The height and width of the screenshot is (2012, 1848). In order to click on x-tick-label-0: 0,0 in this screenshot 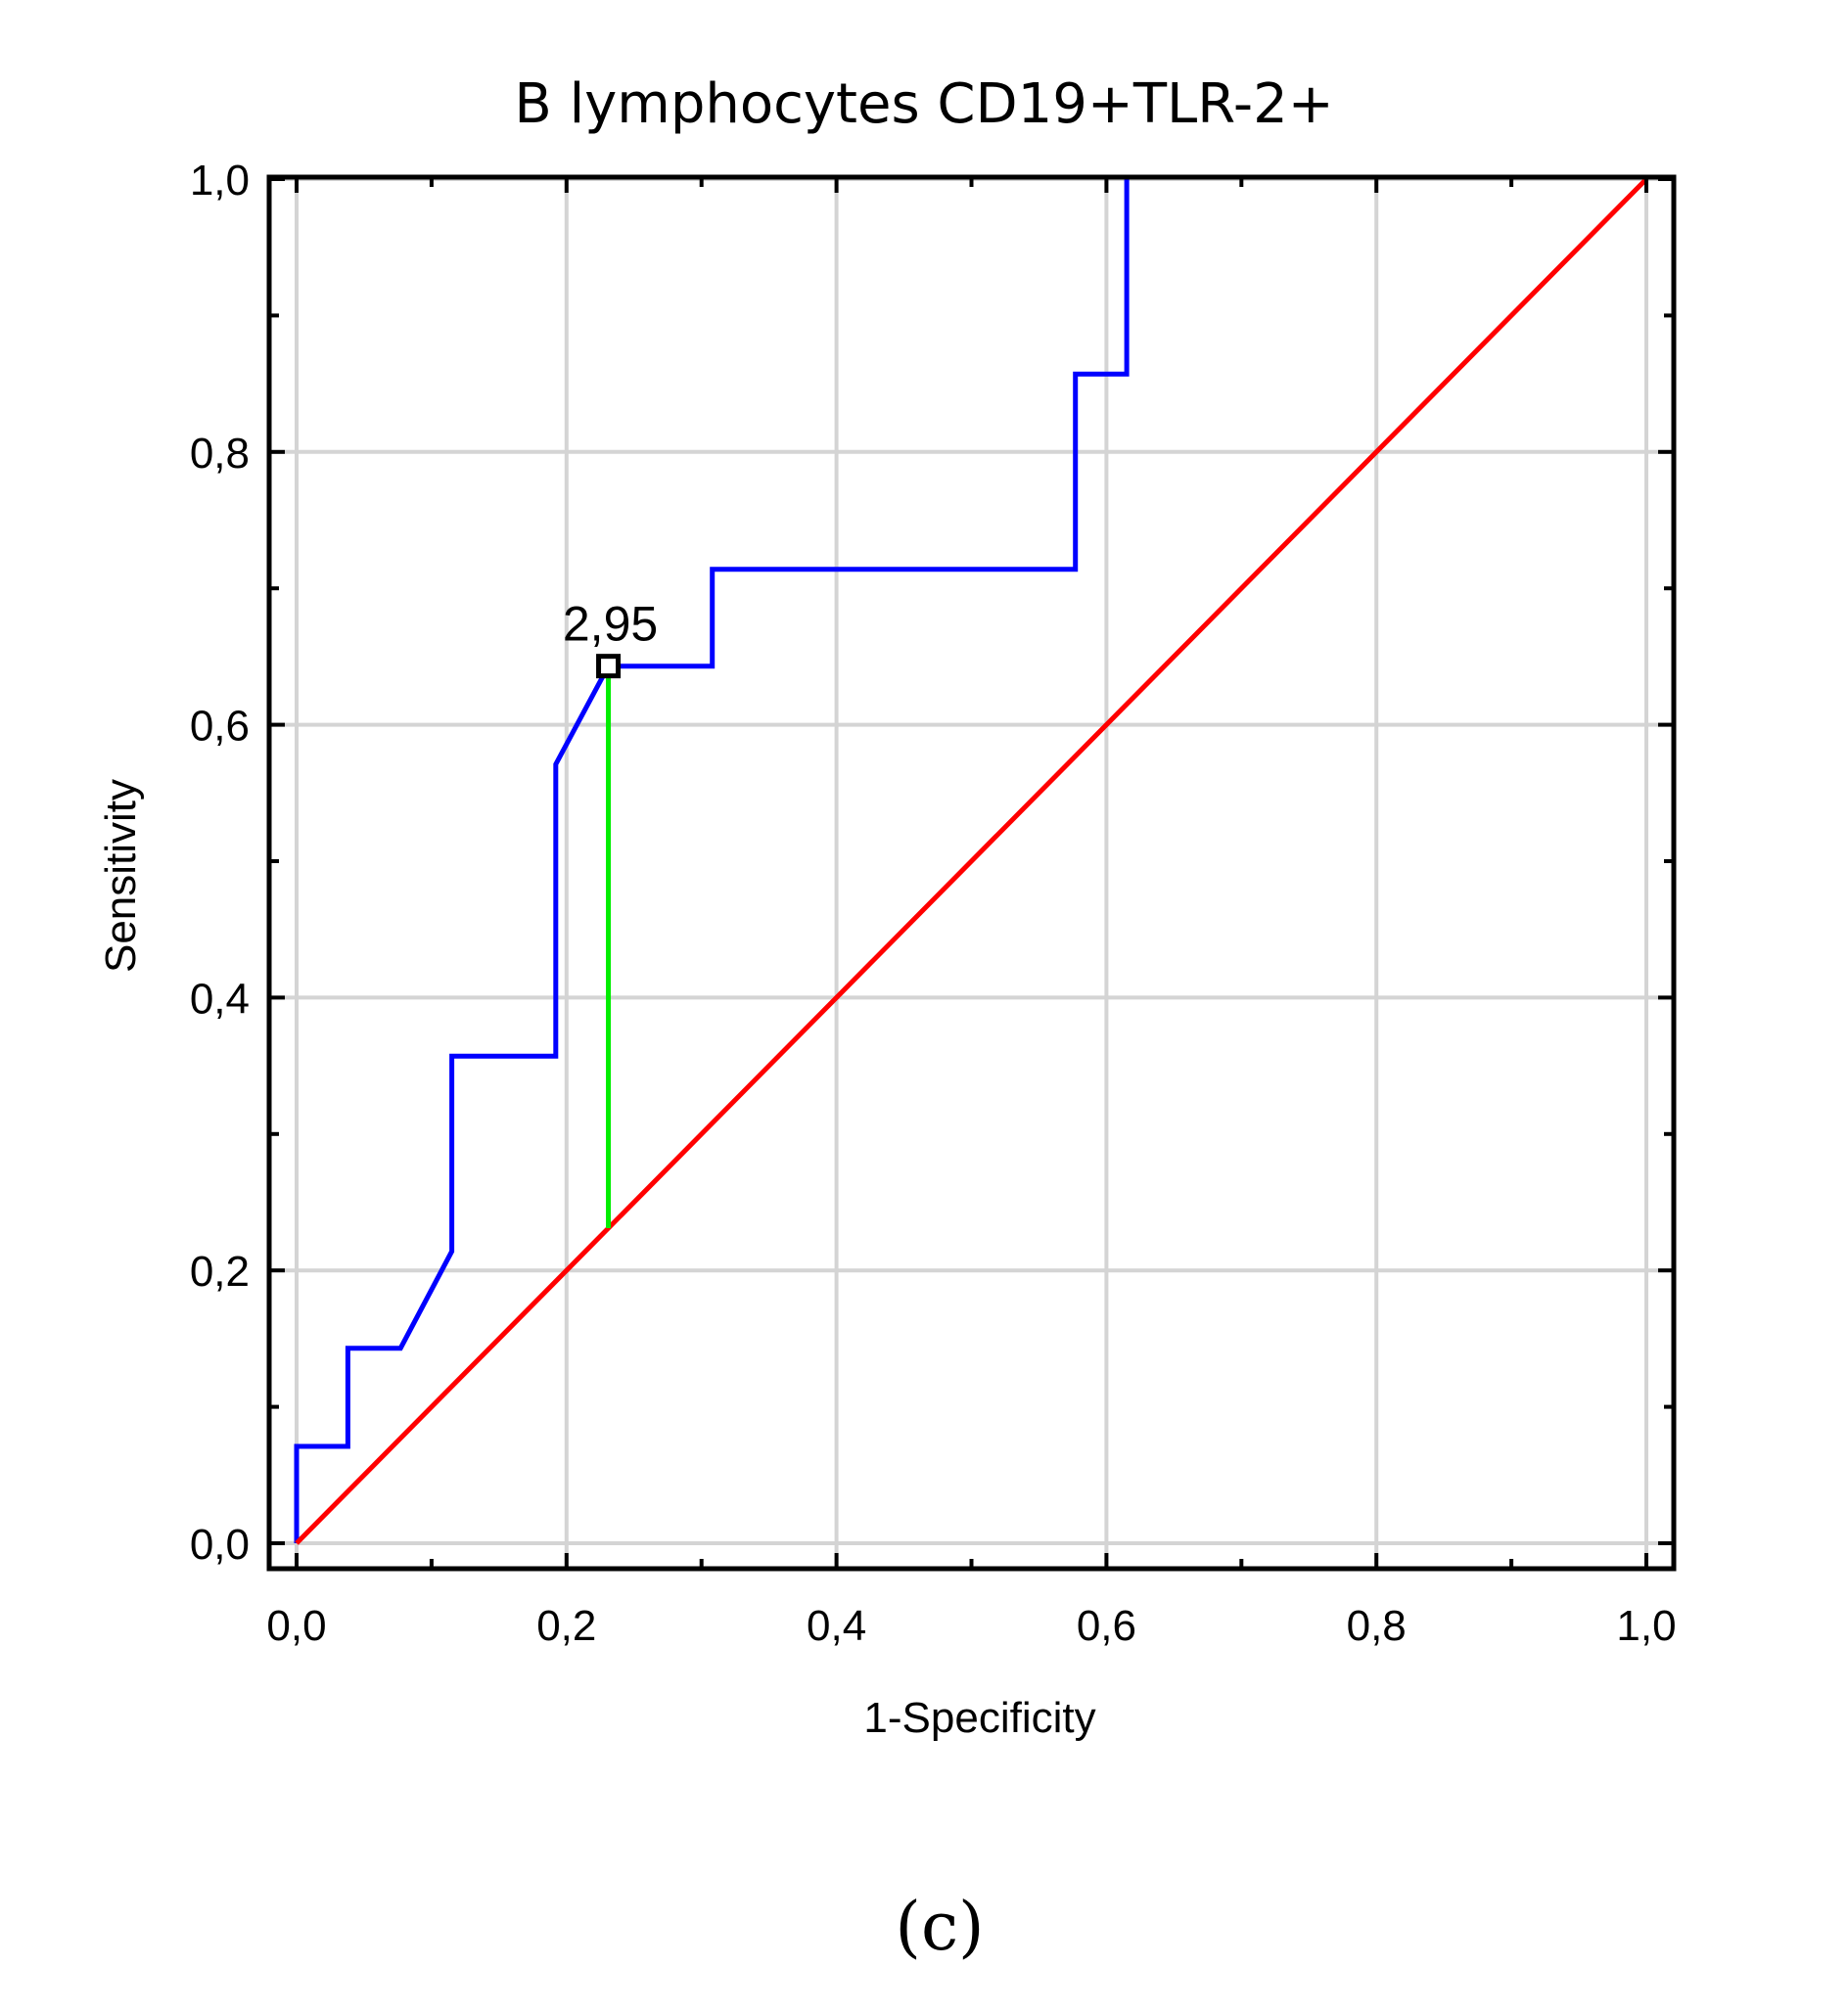, I will do `click(296, 1626)`.